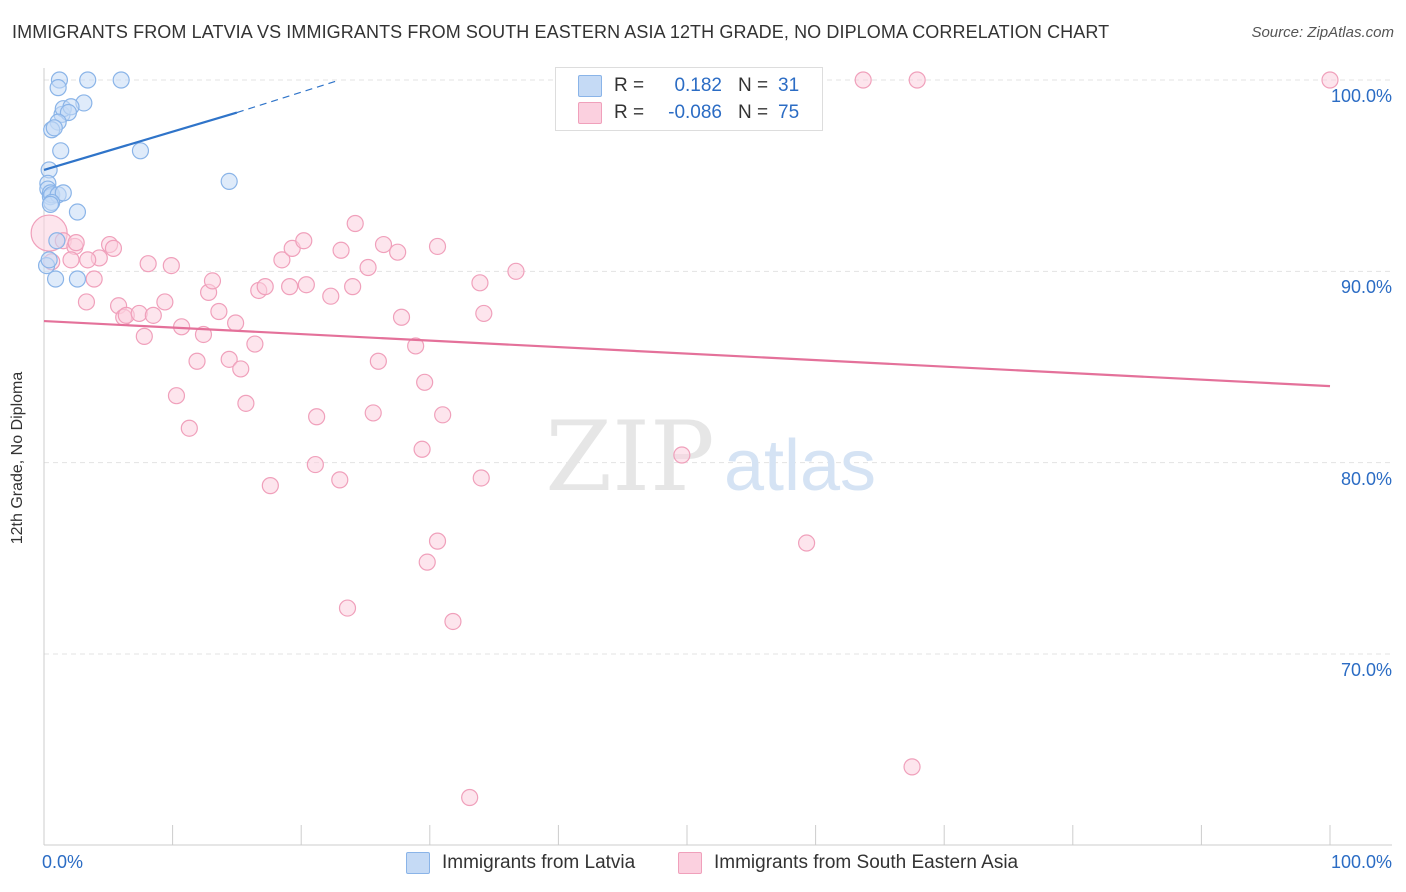  I want to click on latvia-swatch, so click(590, 86).